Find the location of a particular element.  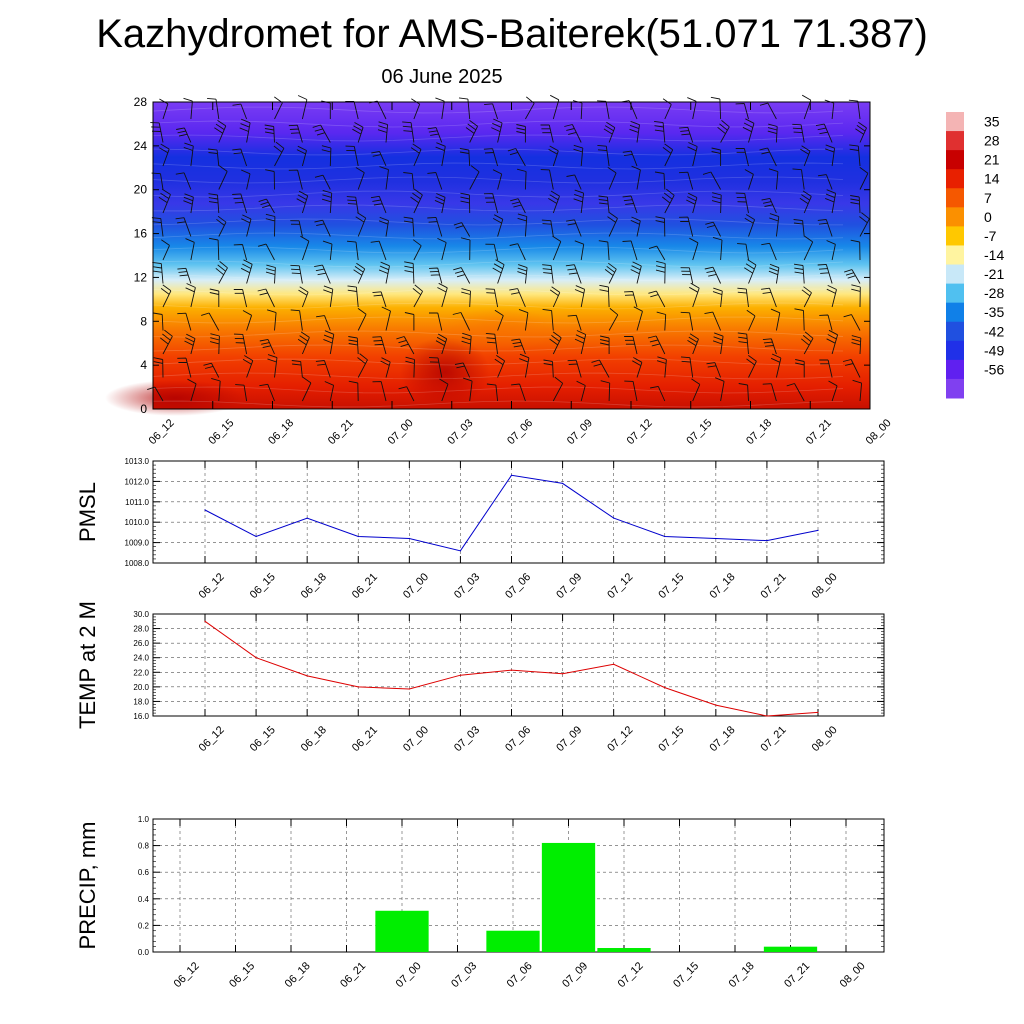

colorbar-label: 35 is located at coordinates (992, 122).